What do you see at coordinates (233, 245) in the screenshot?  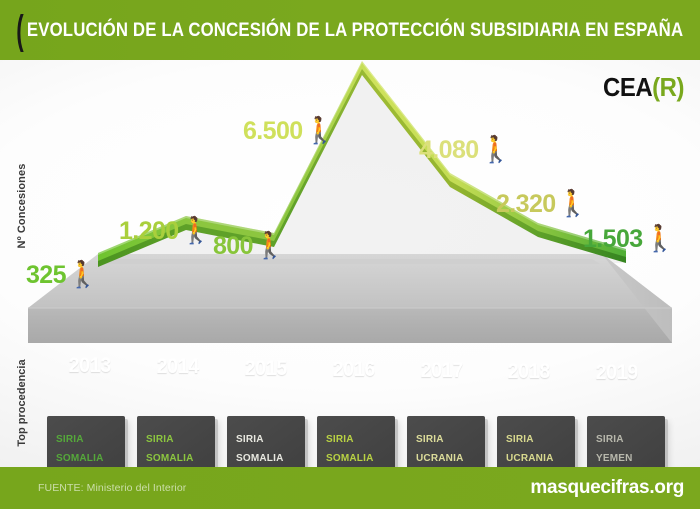 I see `value-label-text: 800` at bounding box center [233, 245].